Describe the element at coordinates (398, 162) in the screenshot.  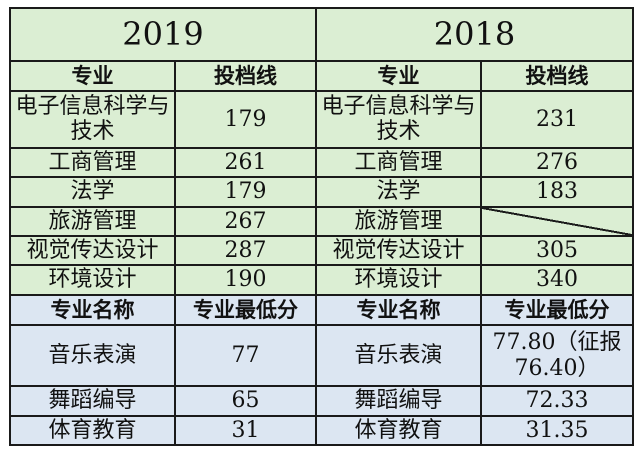
I see `major-name-2018: 工商管理` at that location.